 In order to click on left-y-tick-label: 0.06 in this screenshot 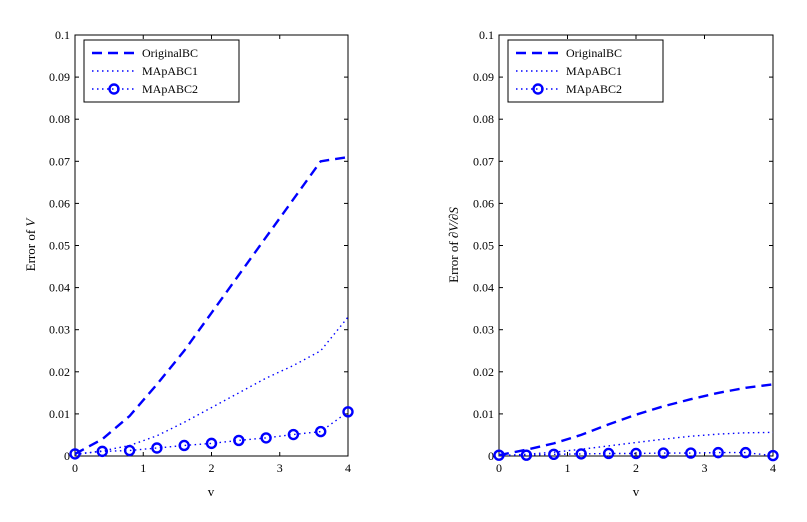, I will do `click(59, 203)`.